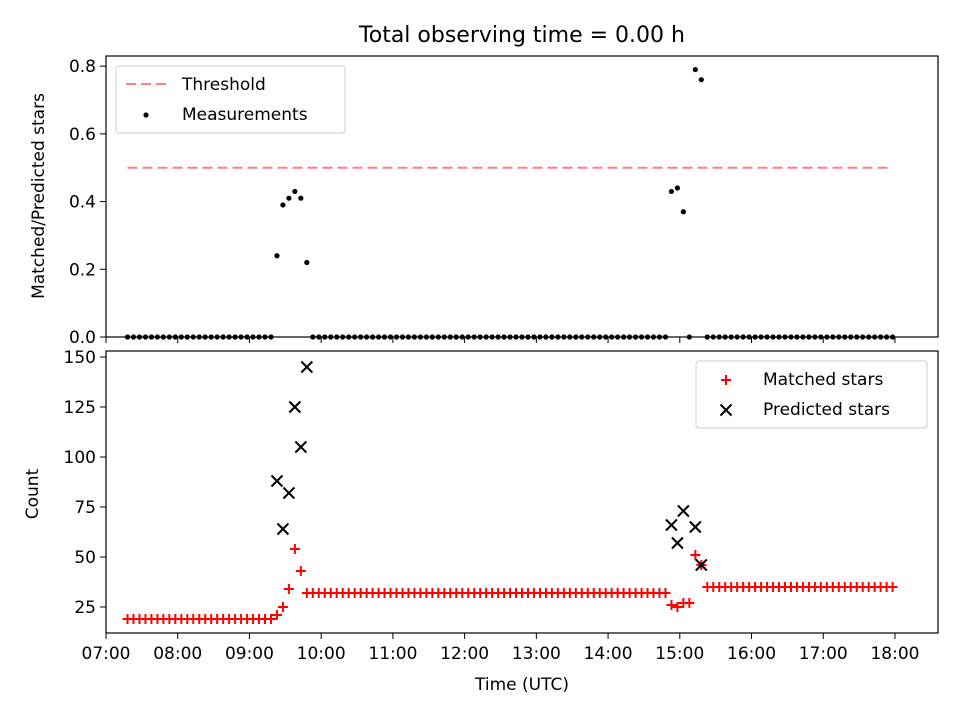 The height and width of the screenshot is (720, 960). Describe the element at coordinates (823, 380) in the screenshot. I see `legend-matched-label: Matched stars` at that location.